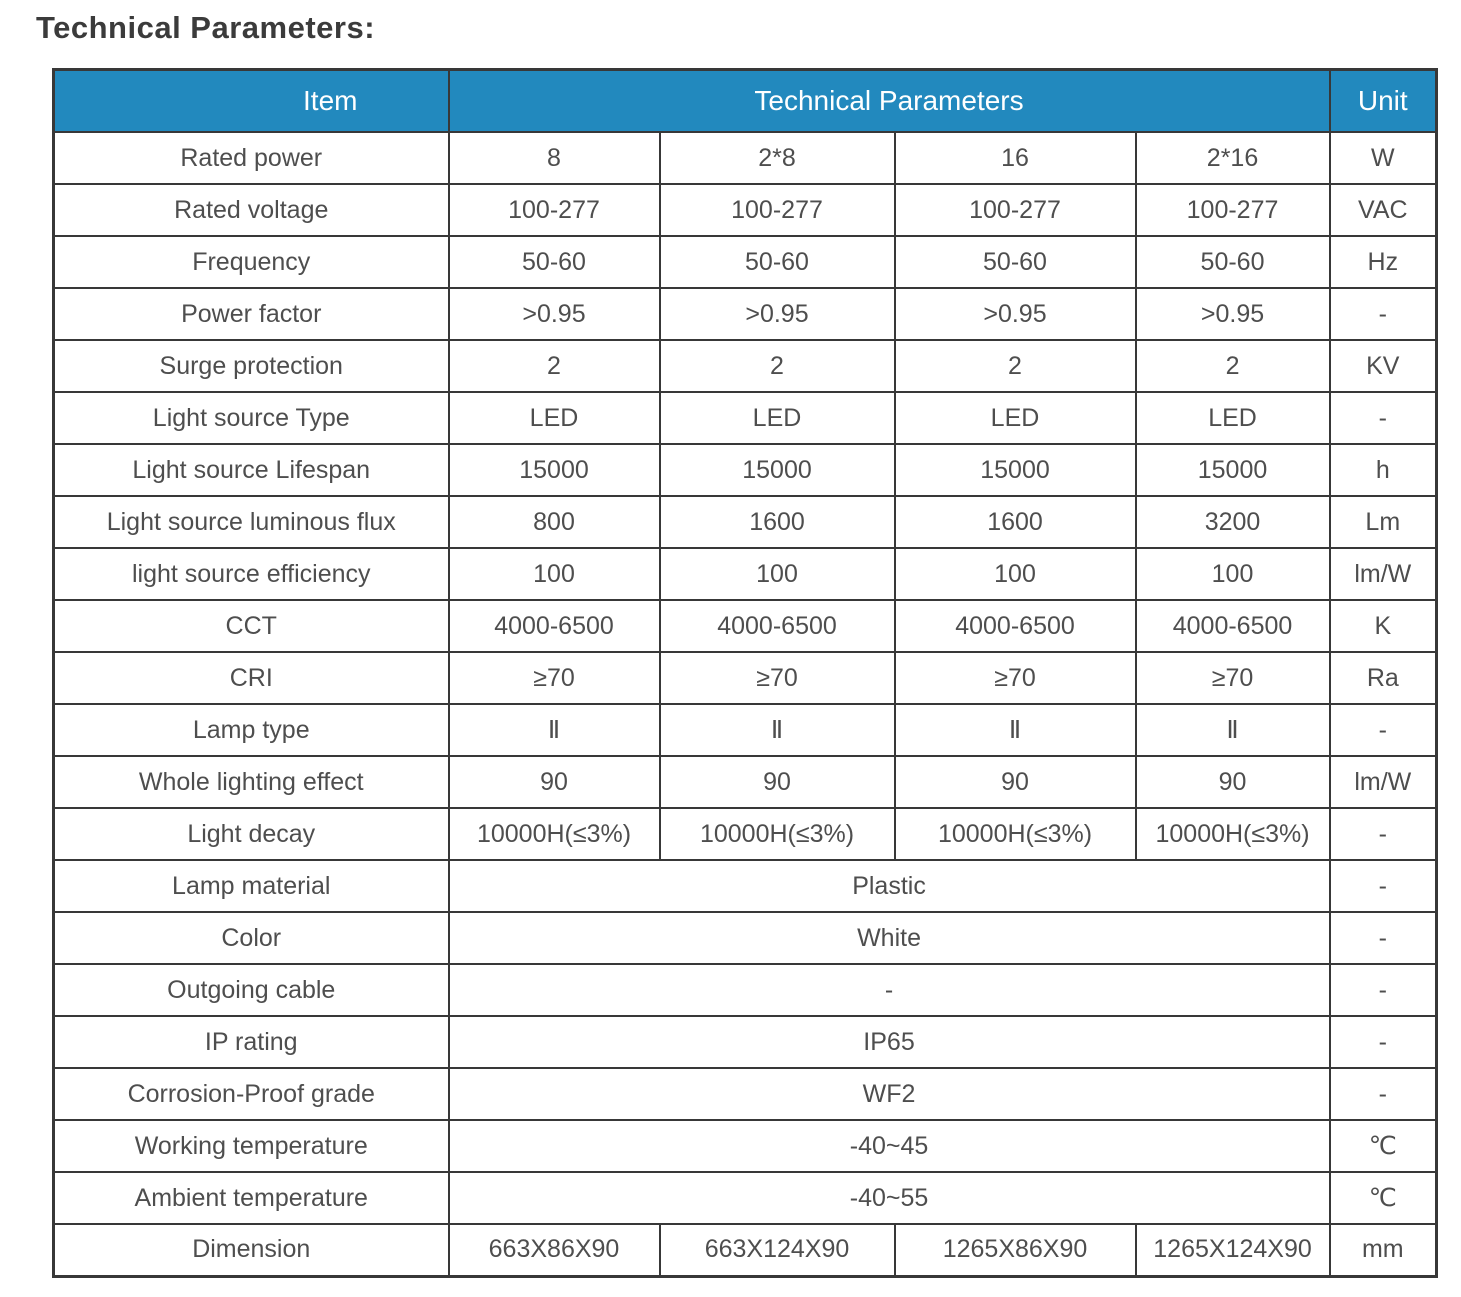 Image resolution: width=1461 pixels, height=1297 pixels. What do you see at coordinates (1383, 1198) in the screenshot?
I see `unit-cell: ℃` at bounding box center [1383, 1198].